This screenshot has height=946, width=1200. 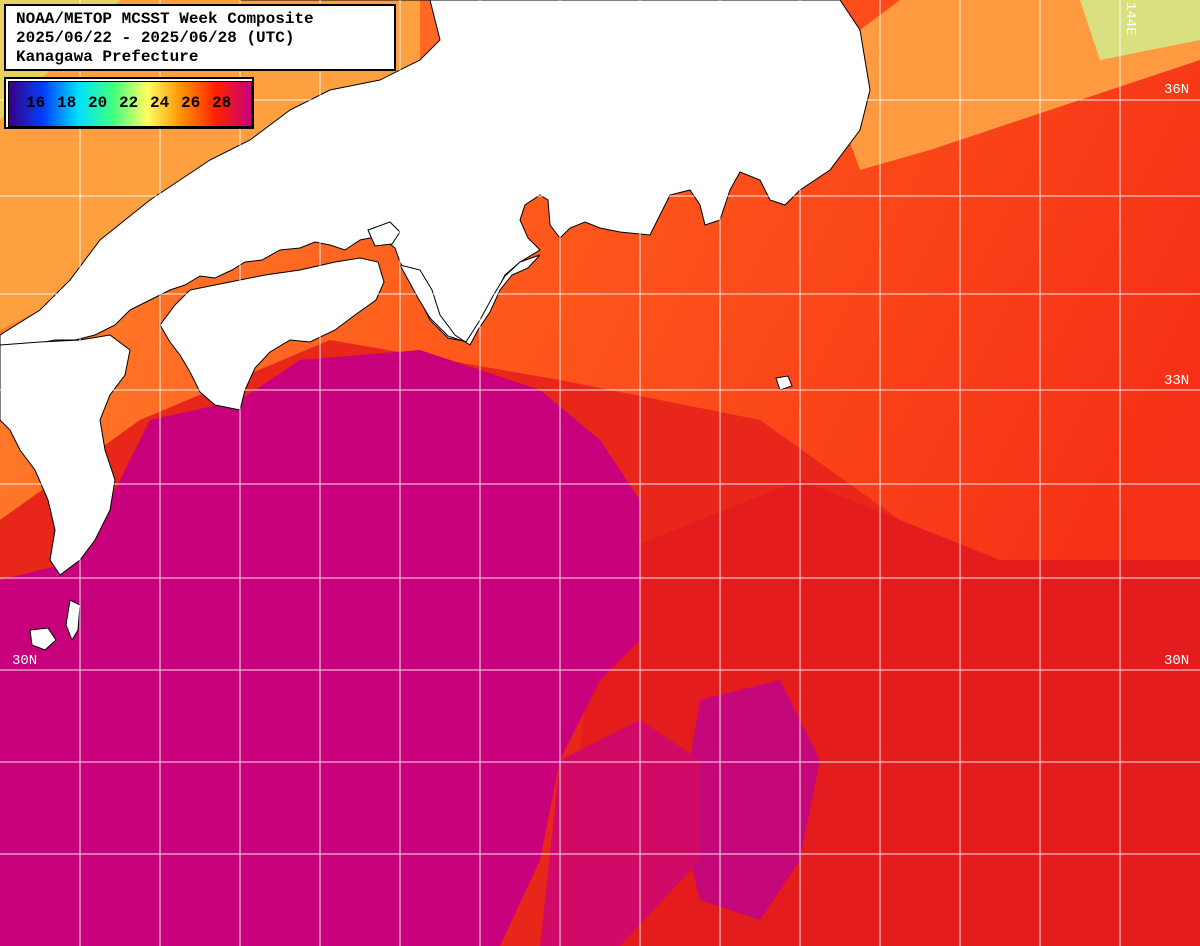 What do you see at coordinates (1177, 90) in the screenshot?
I see `lat-label-36n-right: 36N` at bounding box center [1177, 90].